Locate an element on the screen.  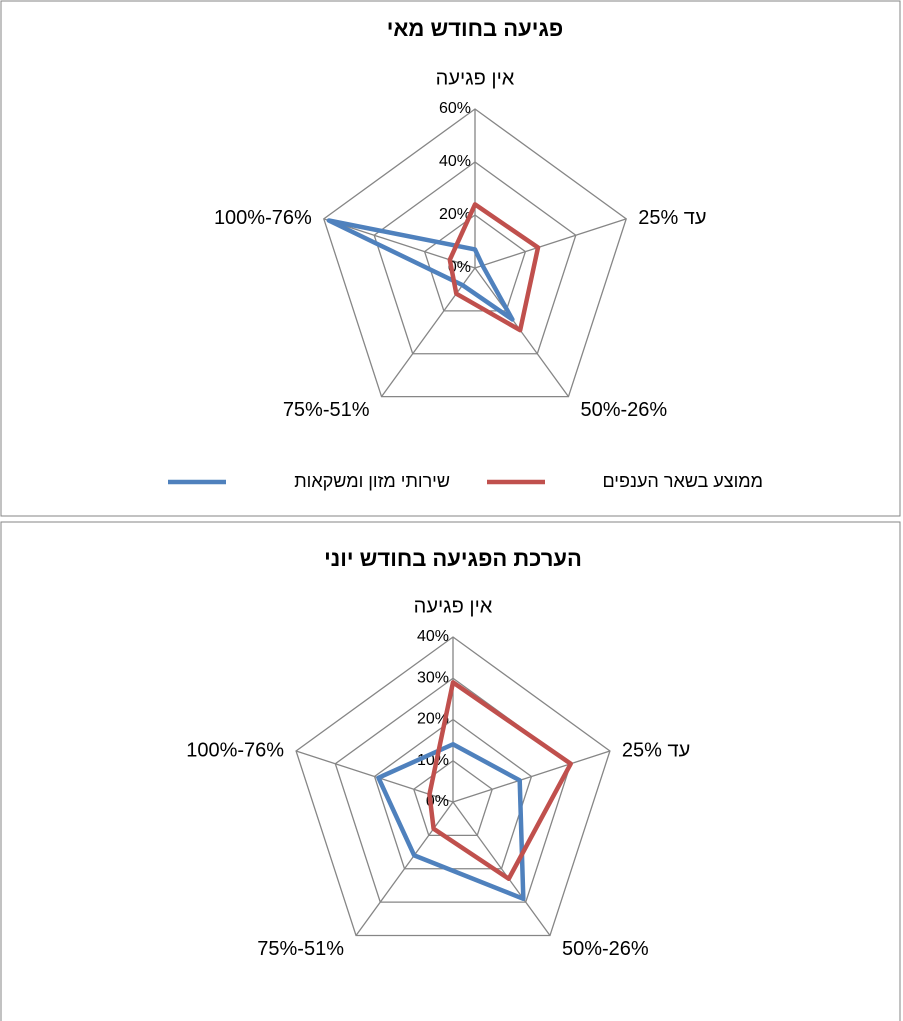
tick-label: 60% is located at coordinates (455, 108).